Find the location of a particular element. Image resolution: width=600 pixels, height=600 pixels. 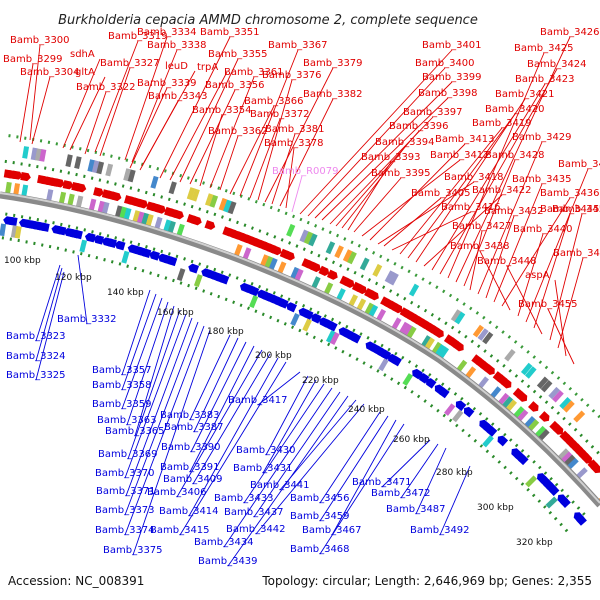

gene-label: leuD is located at coordinates (168, 114).